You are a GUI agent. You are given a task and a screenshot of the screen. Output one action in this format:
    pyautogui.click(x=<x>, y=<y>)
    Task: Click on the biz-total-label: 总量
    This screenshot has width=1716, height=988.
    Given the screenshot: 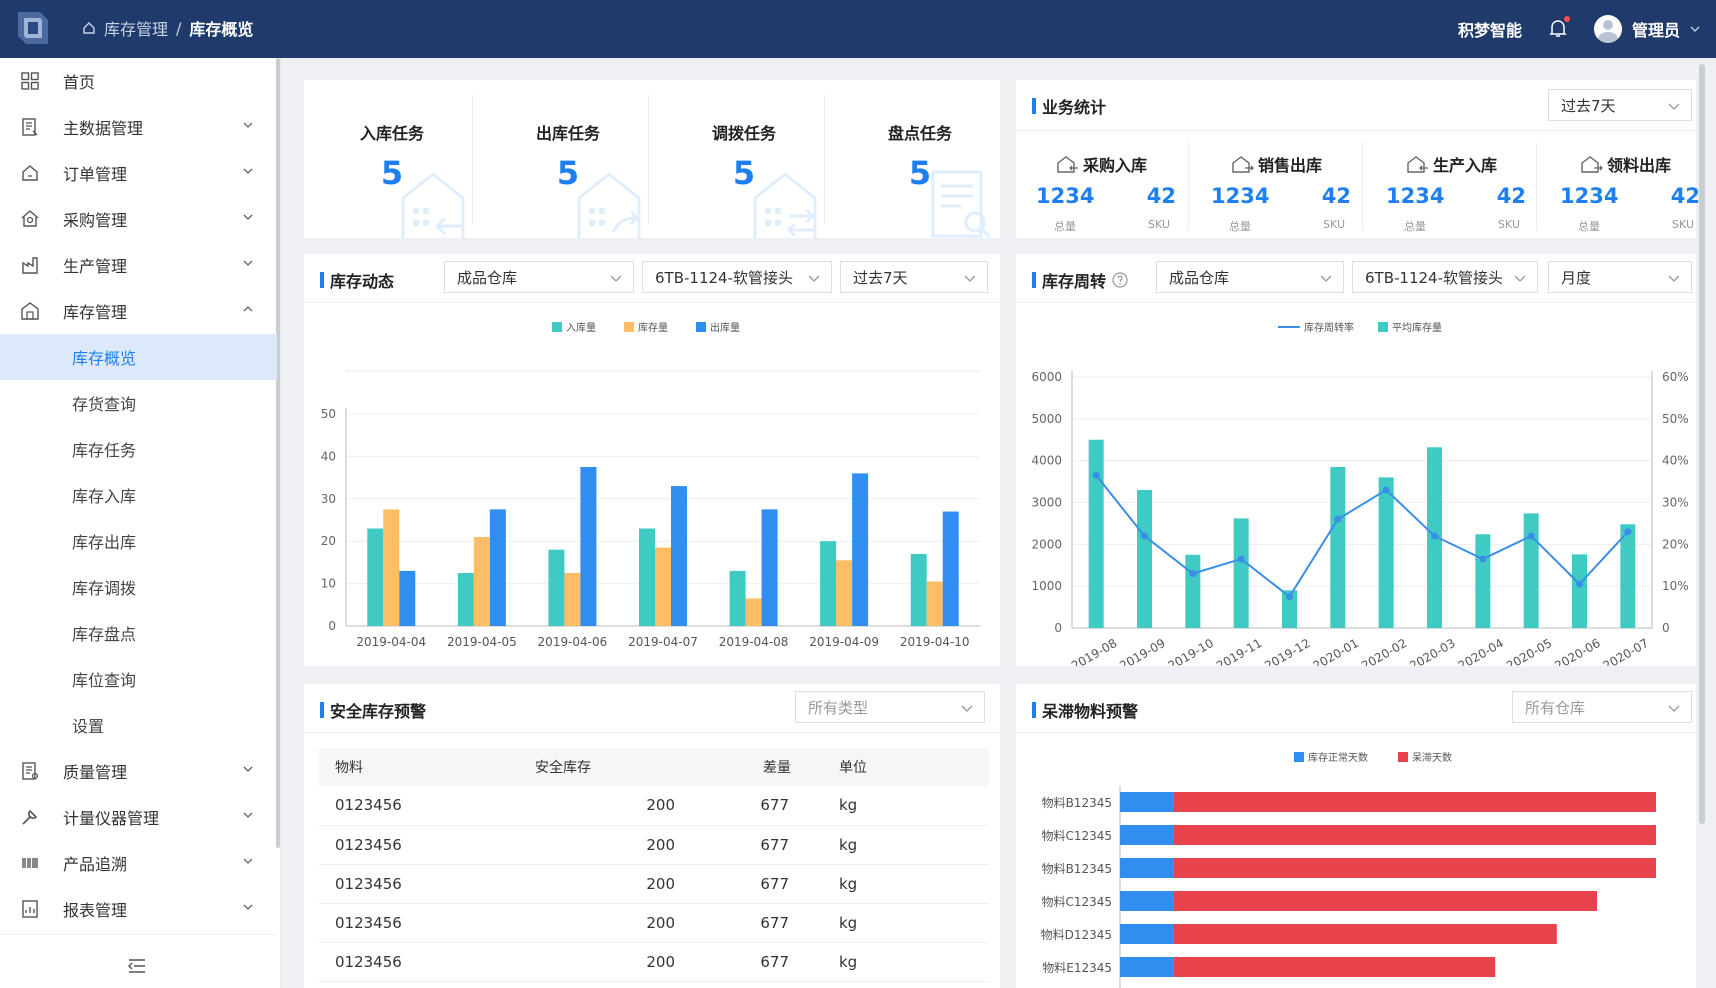 What is the action you would take?
    pyautogui.click(x=1240, y=226)
    